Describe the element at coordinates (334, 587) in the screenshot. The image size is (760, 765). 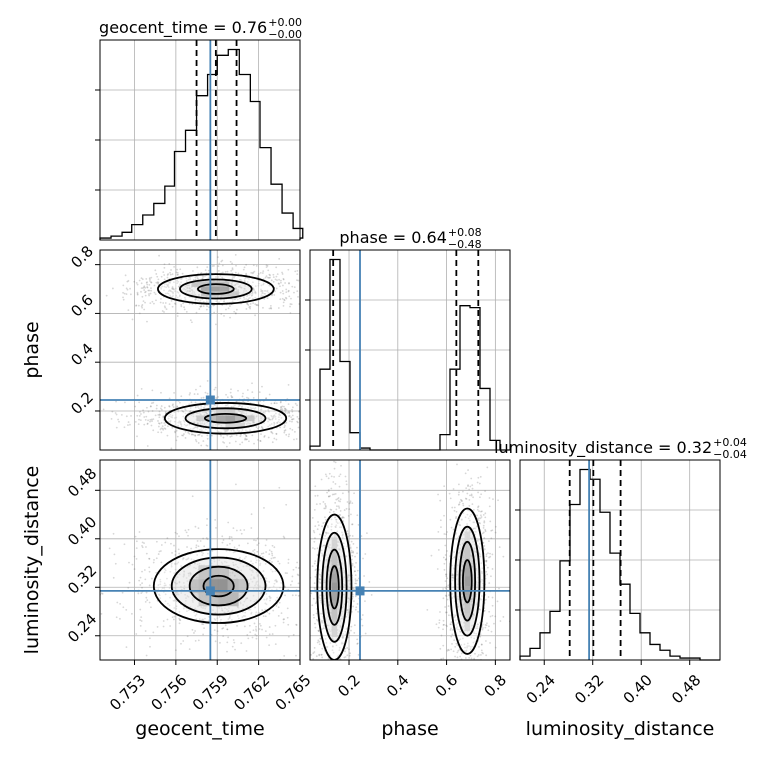
I see `contour-fill` at that location.